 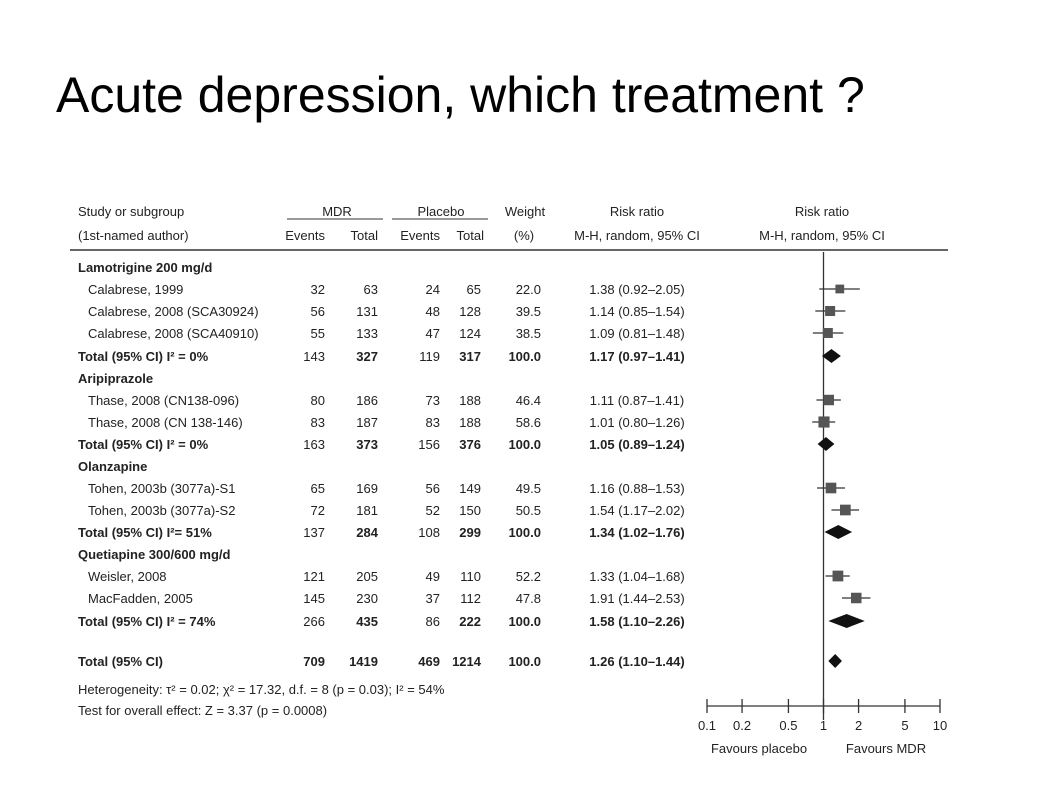 I want to click on group-label: Aripiprazole, so click(x=115, y=378).